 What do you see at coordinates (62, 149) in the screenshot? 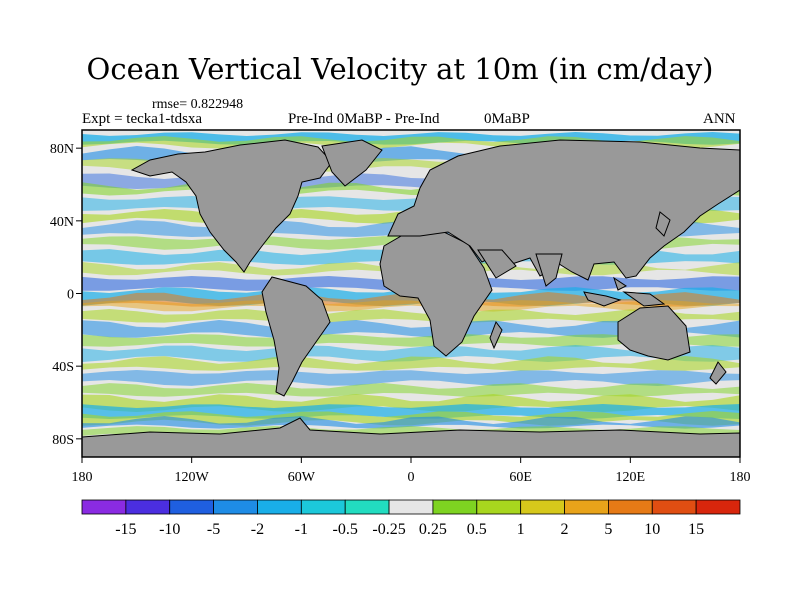
I see `lat-tick-label: 80N` at bounding box center [62, 149].